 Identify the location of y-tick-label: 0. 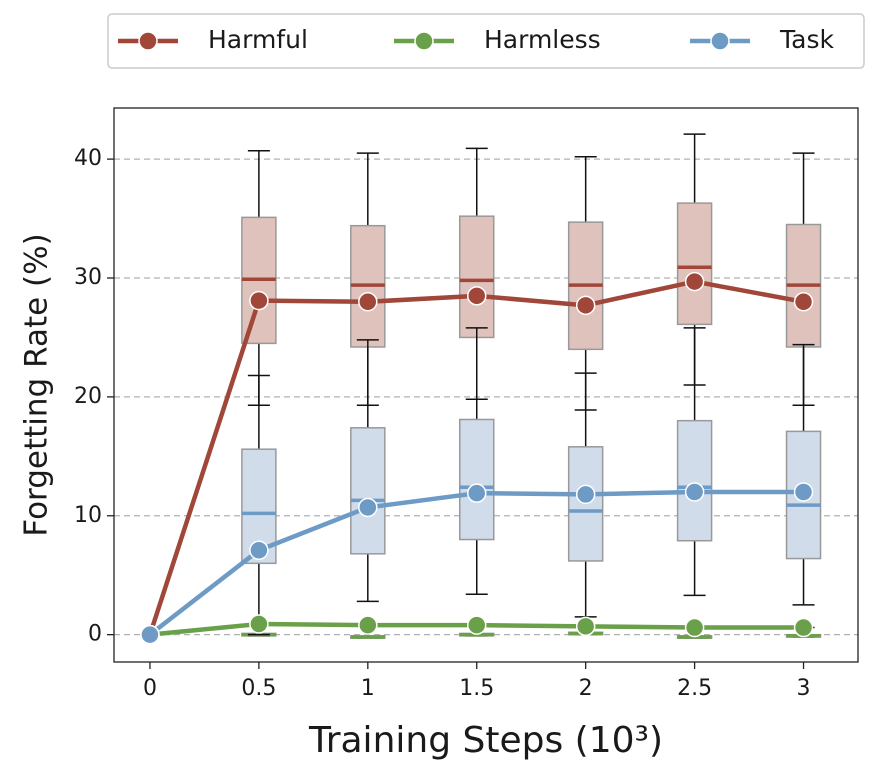
(95, 634).